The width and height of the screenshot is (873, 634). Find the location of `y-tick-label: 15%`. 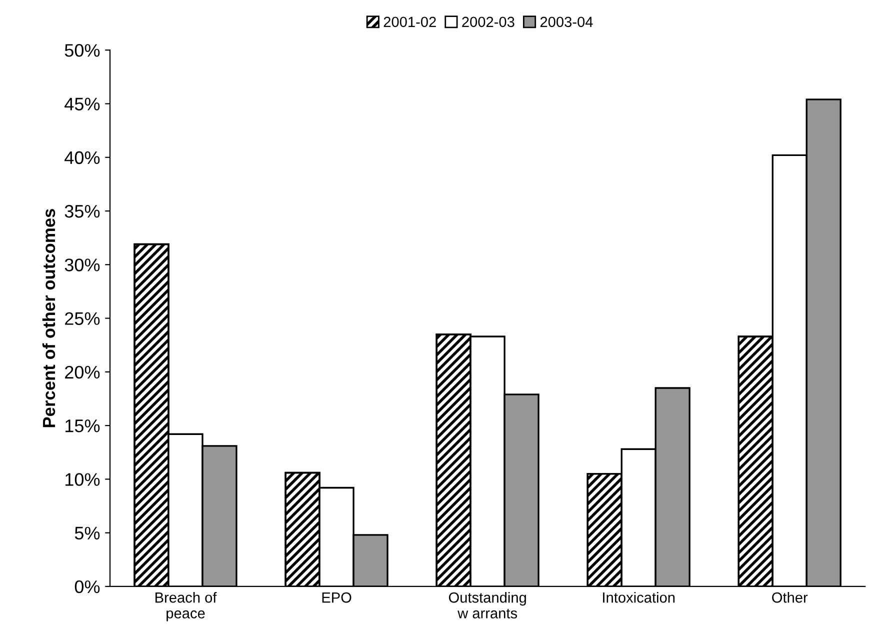

y-tick-label: 15% is located at coordinates (83, 426).